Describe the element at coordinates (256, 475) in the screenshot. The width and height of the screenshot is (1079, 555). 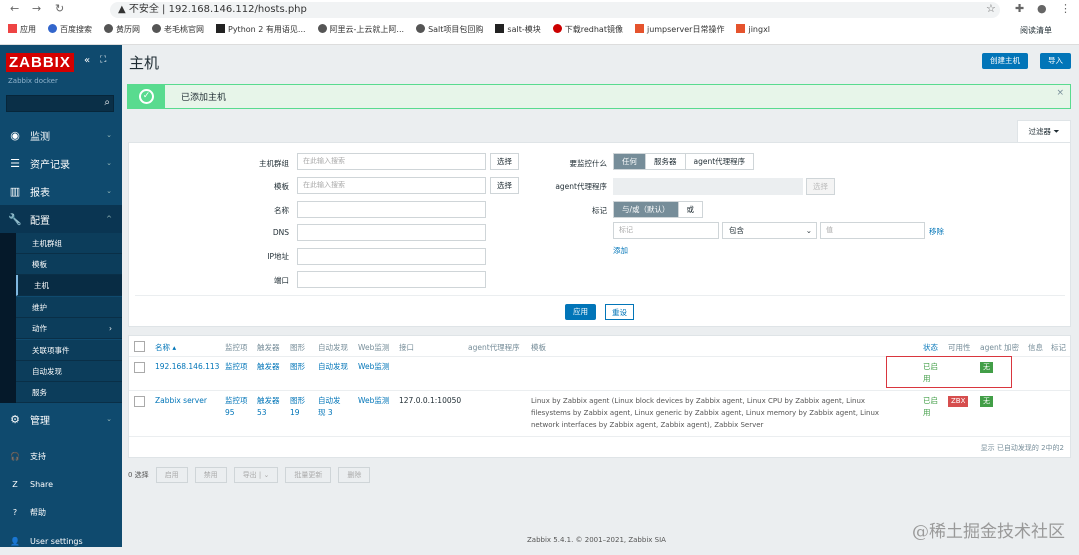
I see `export-button: 导出 | ⌄` at that location.